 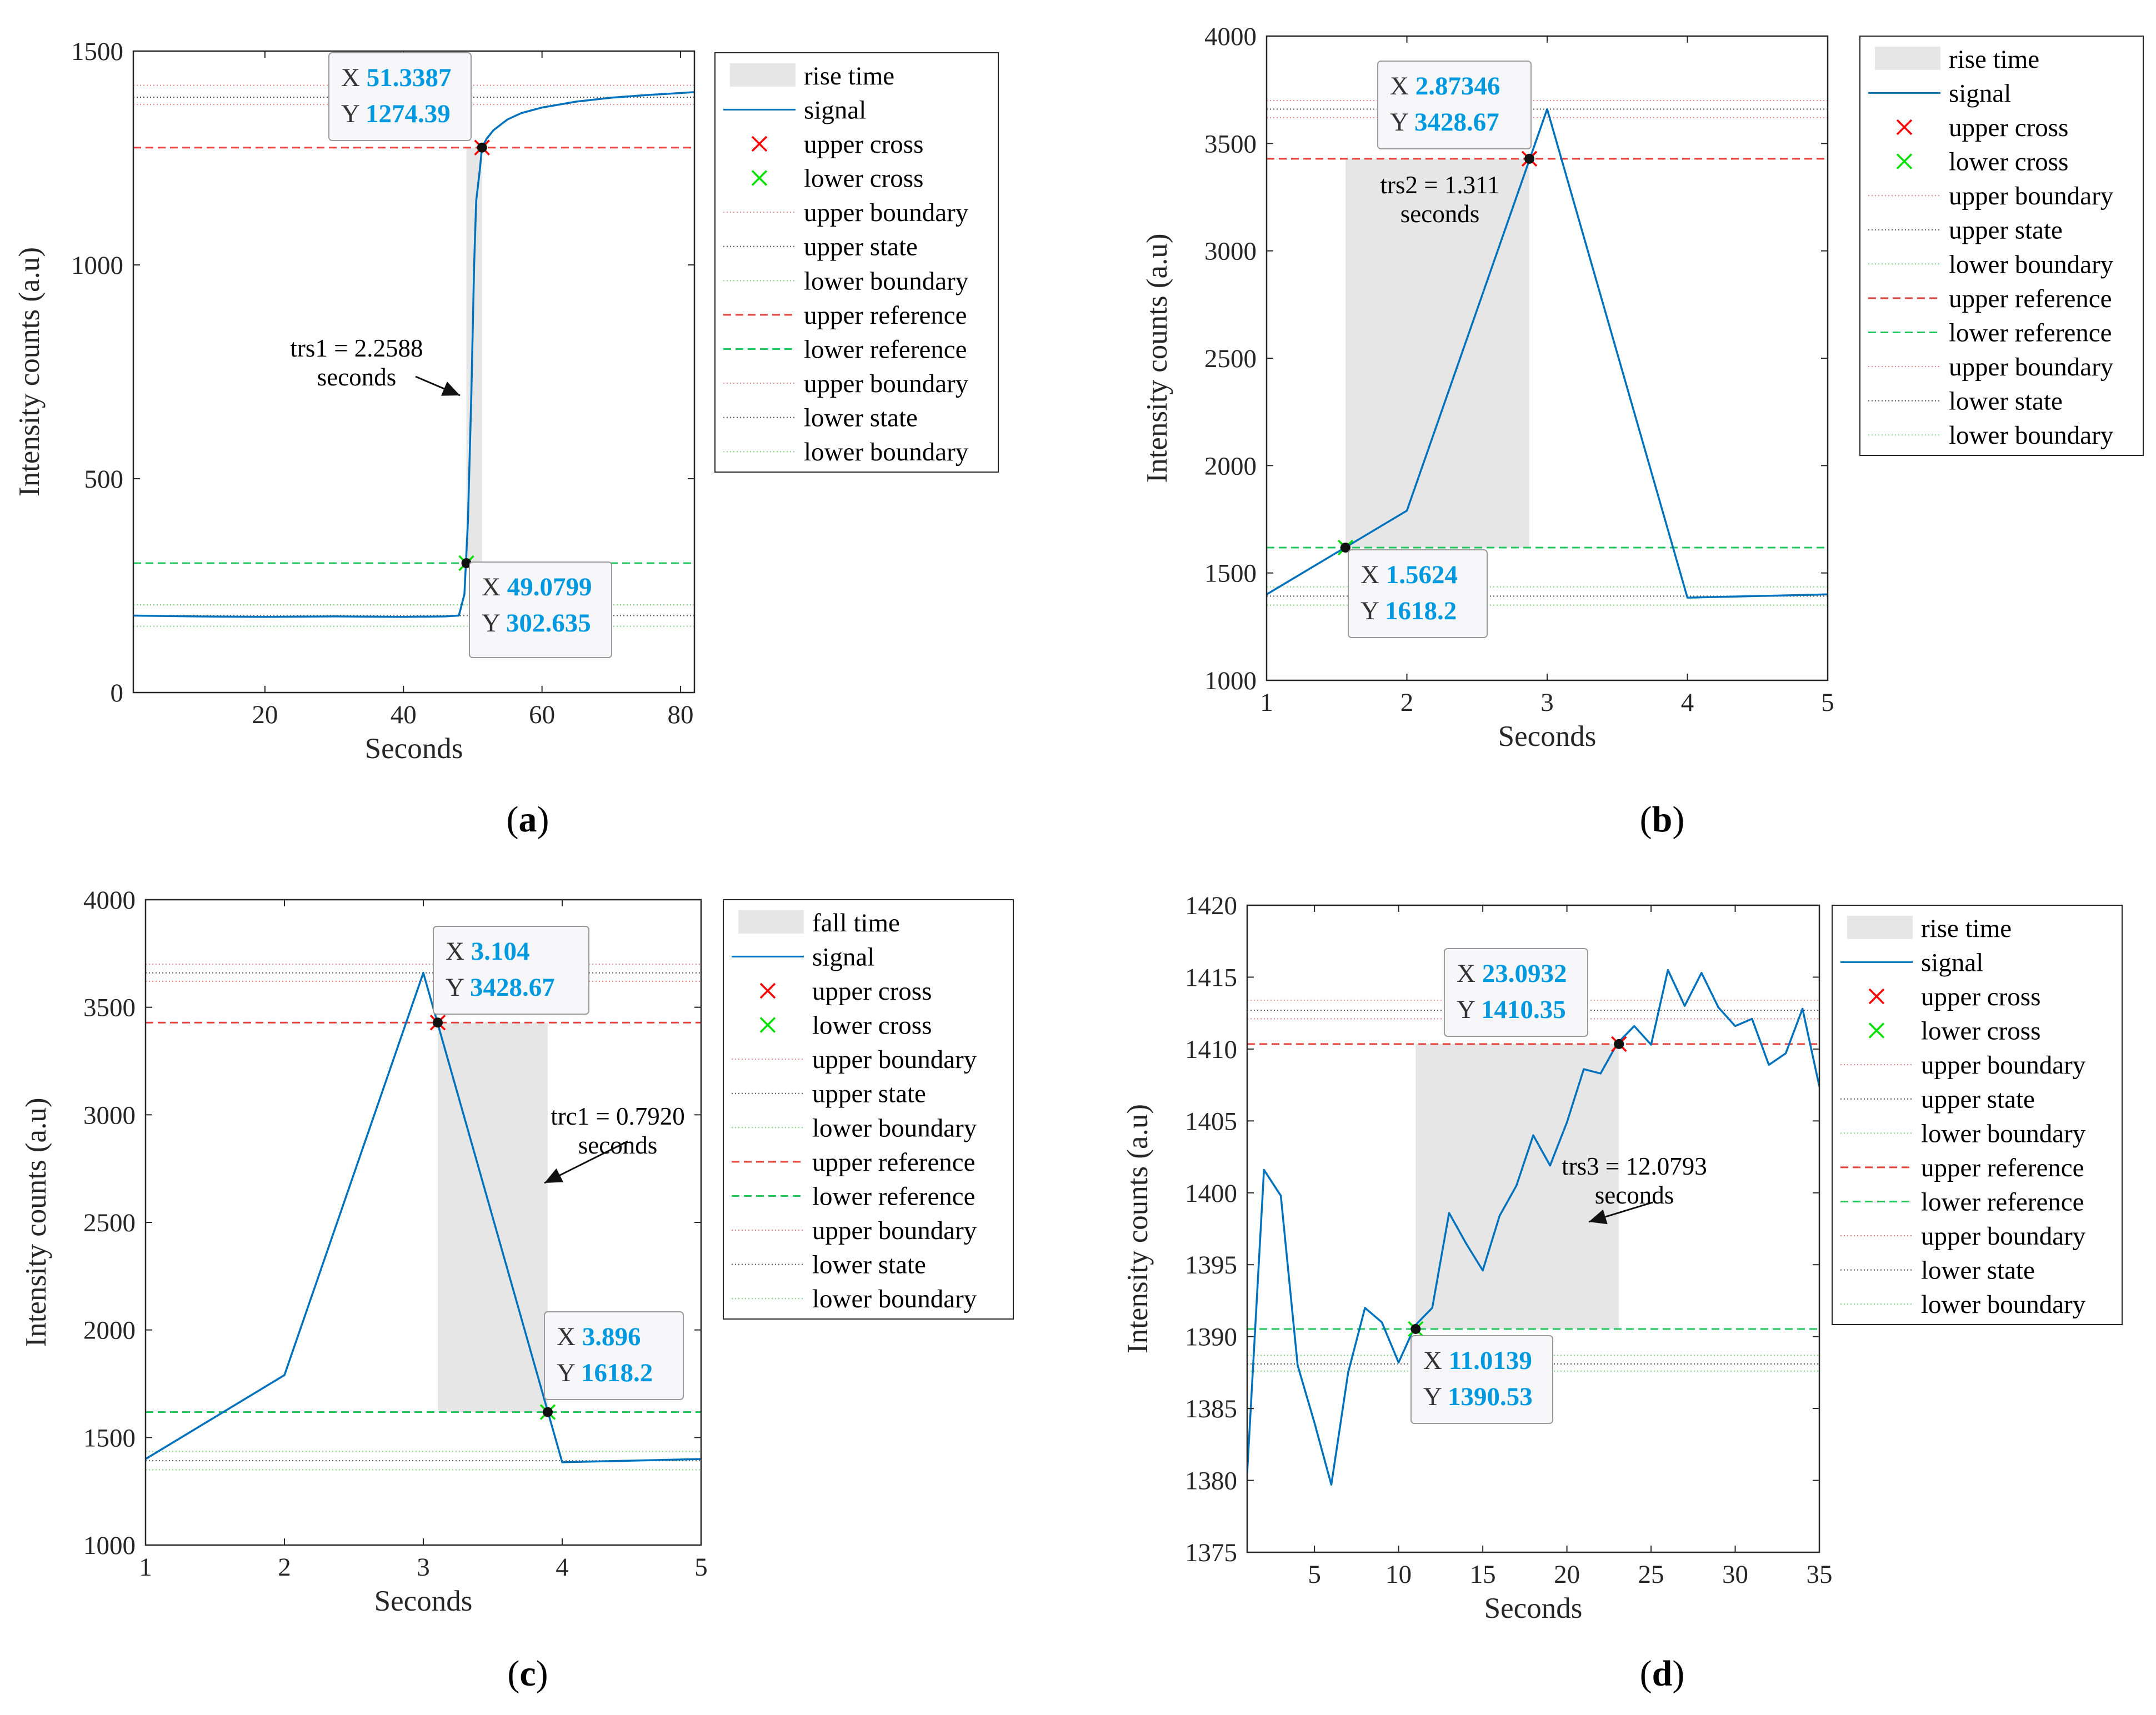 I want to click on panel-b-legend-item: lower cross, so click(x=1982, y=162).